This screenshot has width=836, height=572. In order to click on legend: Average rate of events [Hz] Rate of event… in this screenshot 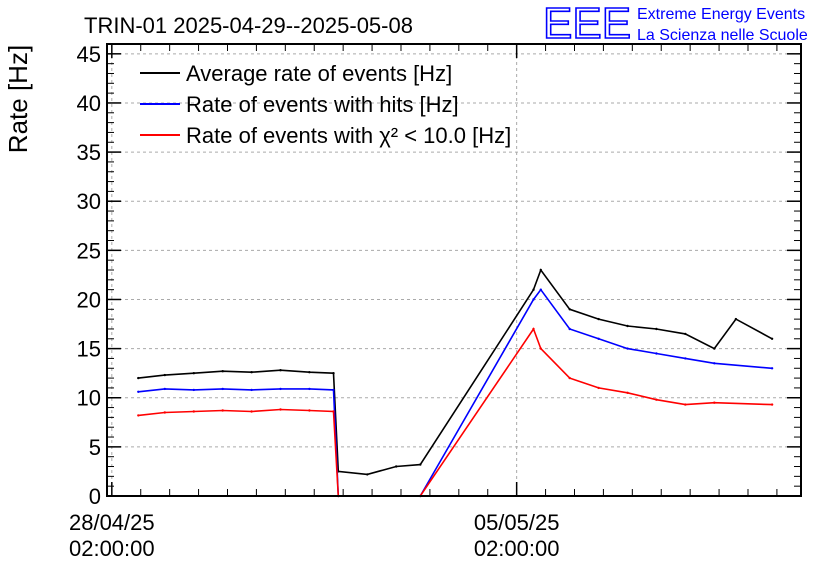, I will do `click(325, 104)`.